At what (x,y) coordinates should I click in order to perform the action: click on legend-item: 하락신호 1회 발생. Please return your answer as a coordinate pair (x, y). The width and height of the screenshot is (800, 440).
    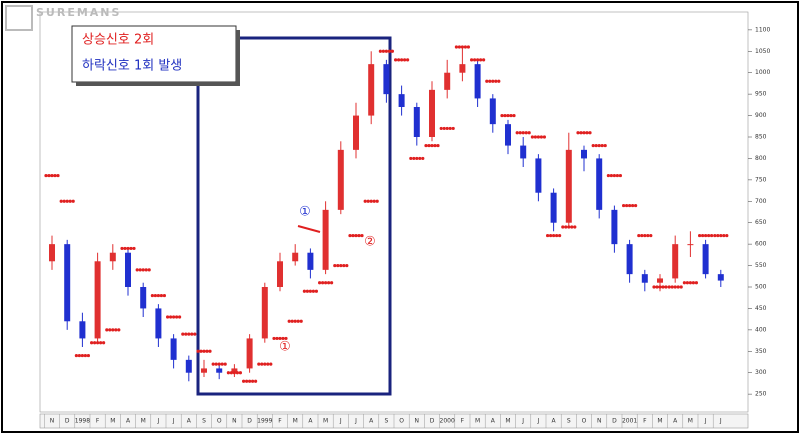
    Looking at the image, I should click on (132, 66).